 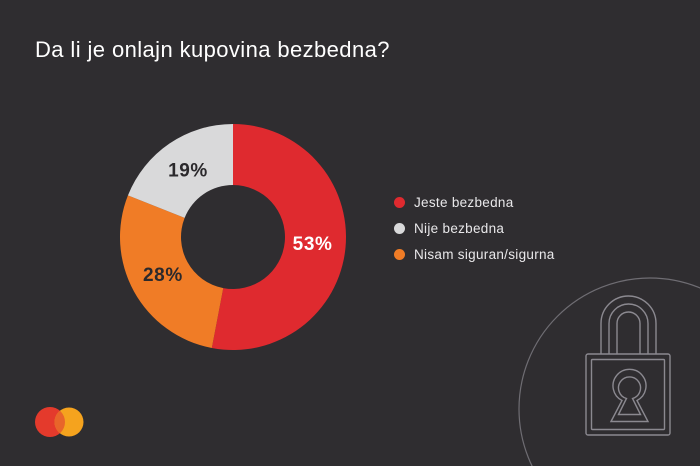 I want to click on padlock-shackle-middle, so click(x=628, y=328).